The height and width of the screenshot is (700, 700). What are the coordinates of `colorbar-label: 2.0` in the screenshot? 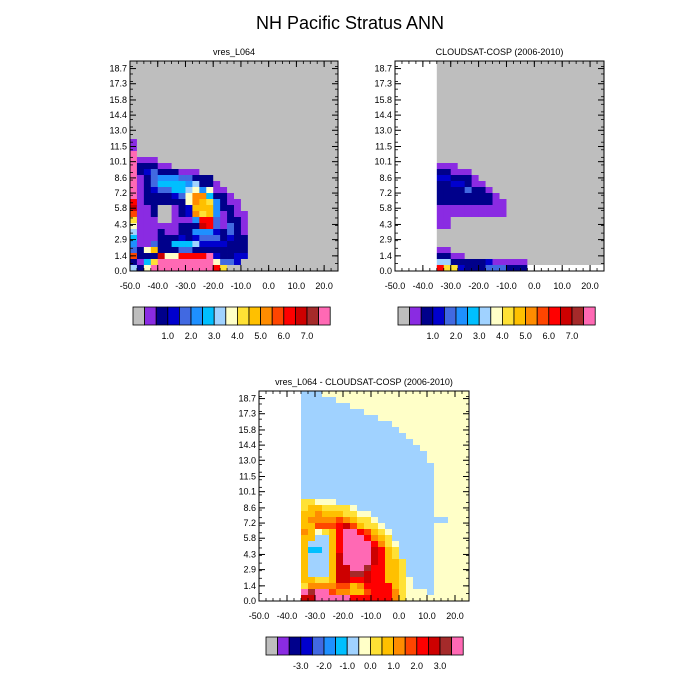 It's located at (417, 666).